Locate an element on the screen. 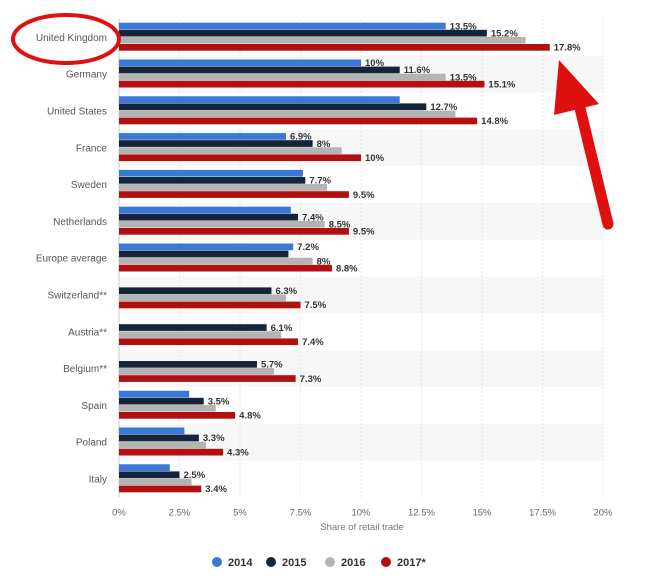 This screenshot has height=582, width=645. legend-label: 2016 is located at coordinates (353, 563).